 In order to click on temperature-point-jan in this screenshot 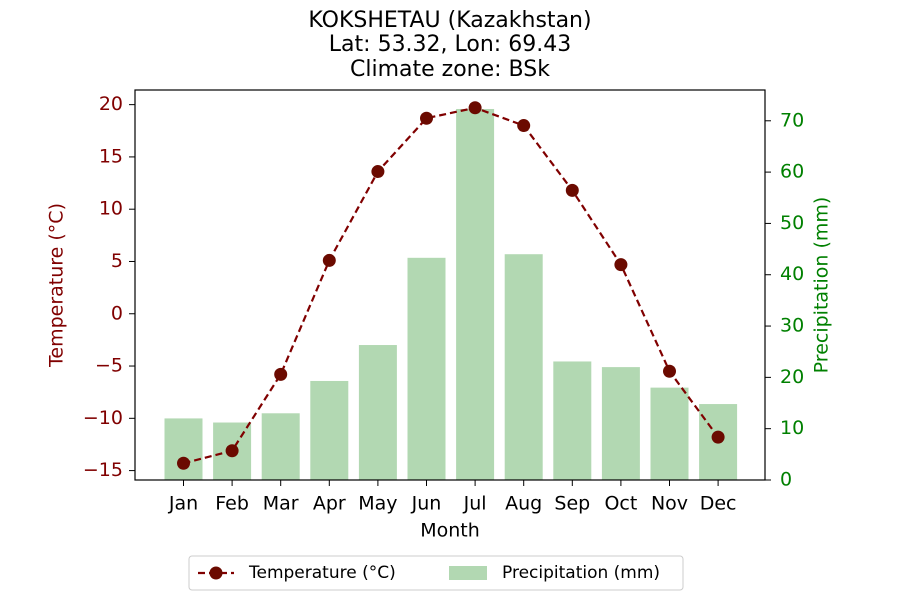, I will do `click(183, 463)`.